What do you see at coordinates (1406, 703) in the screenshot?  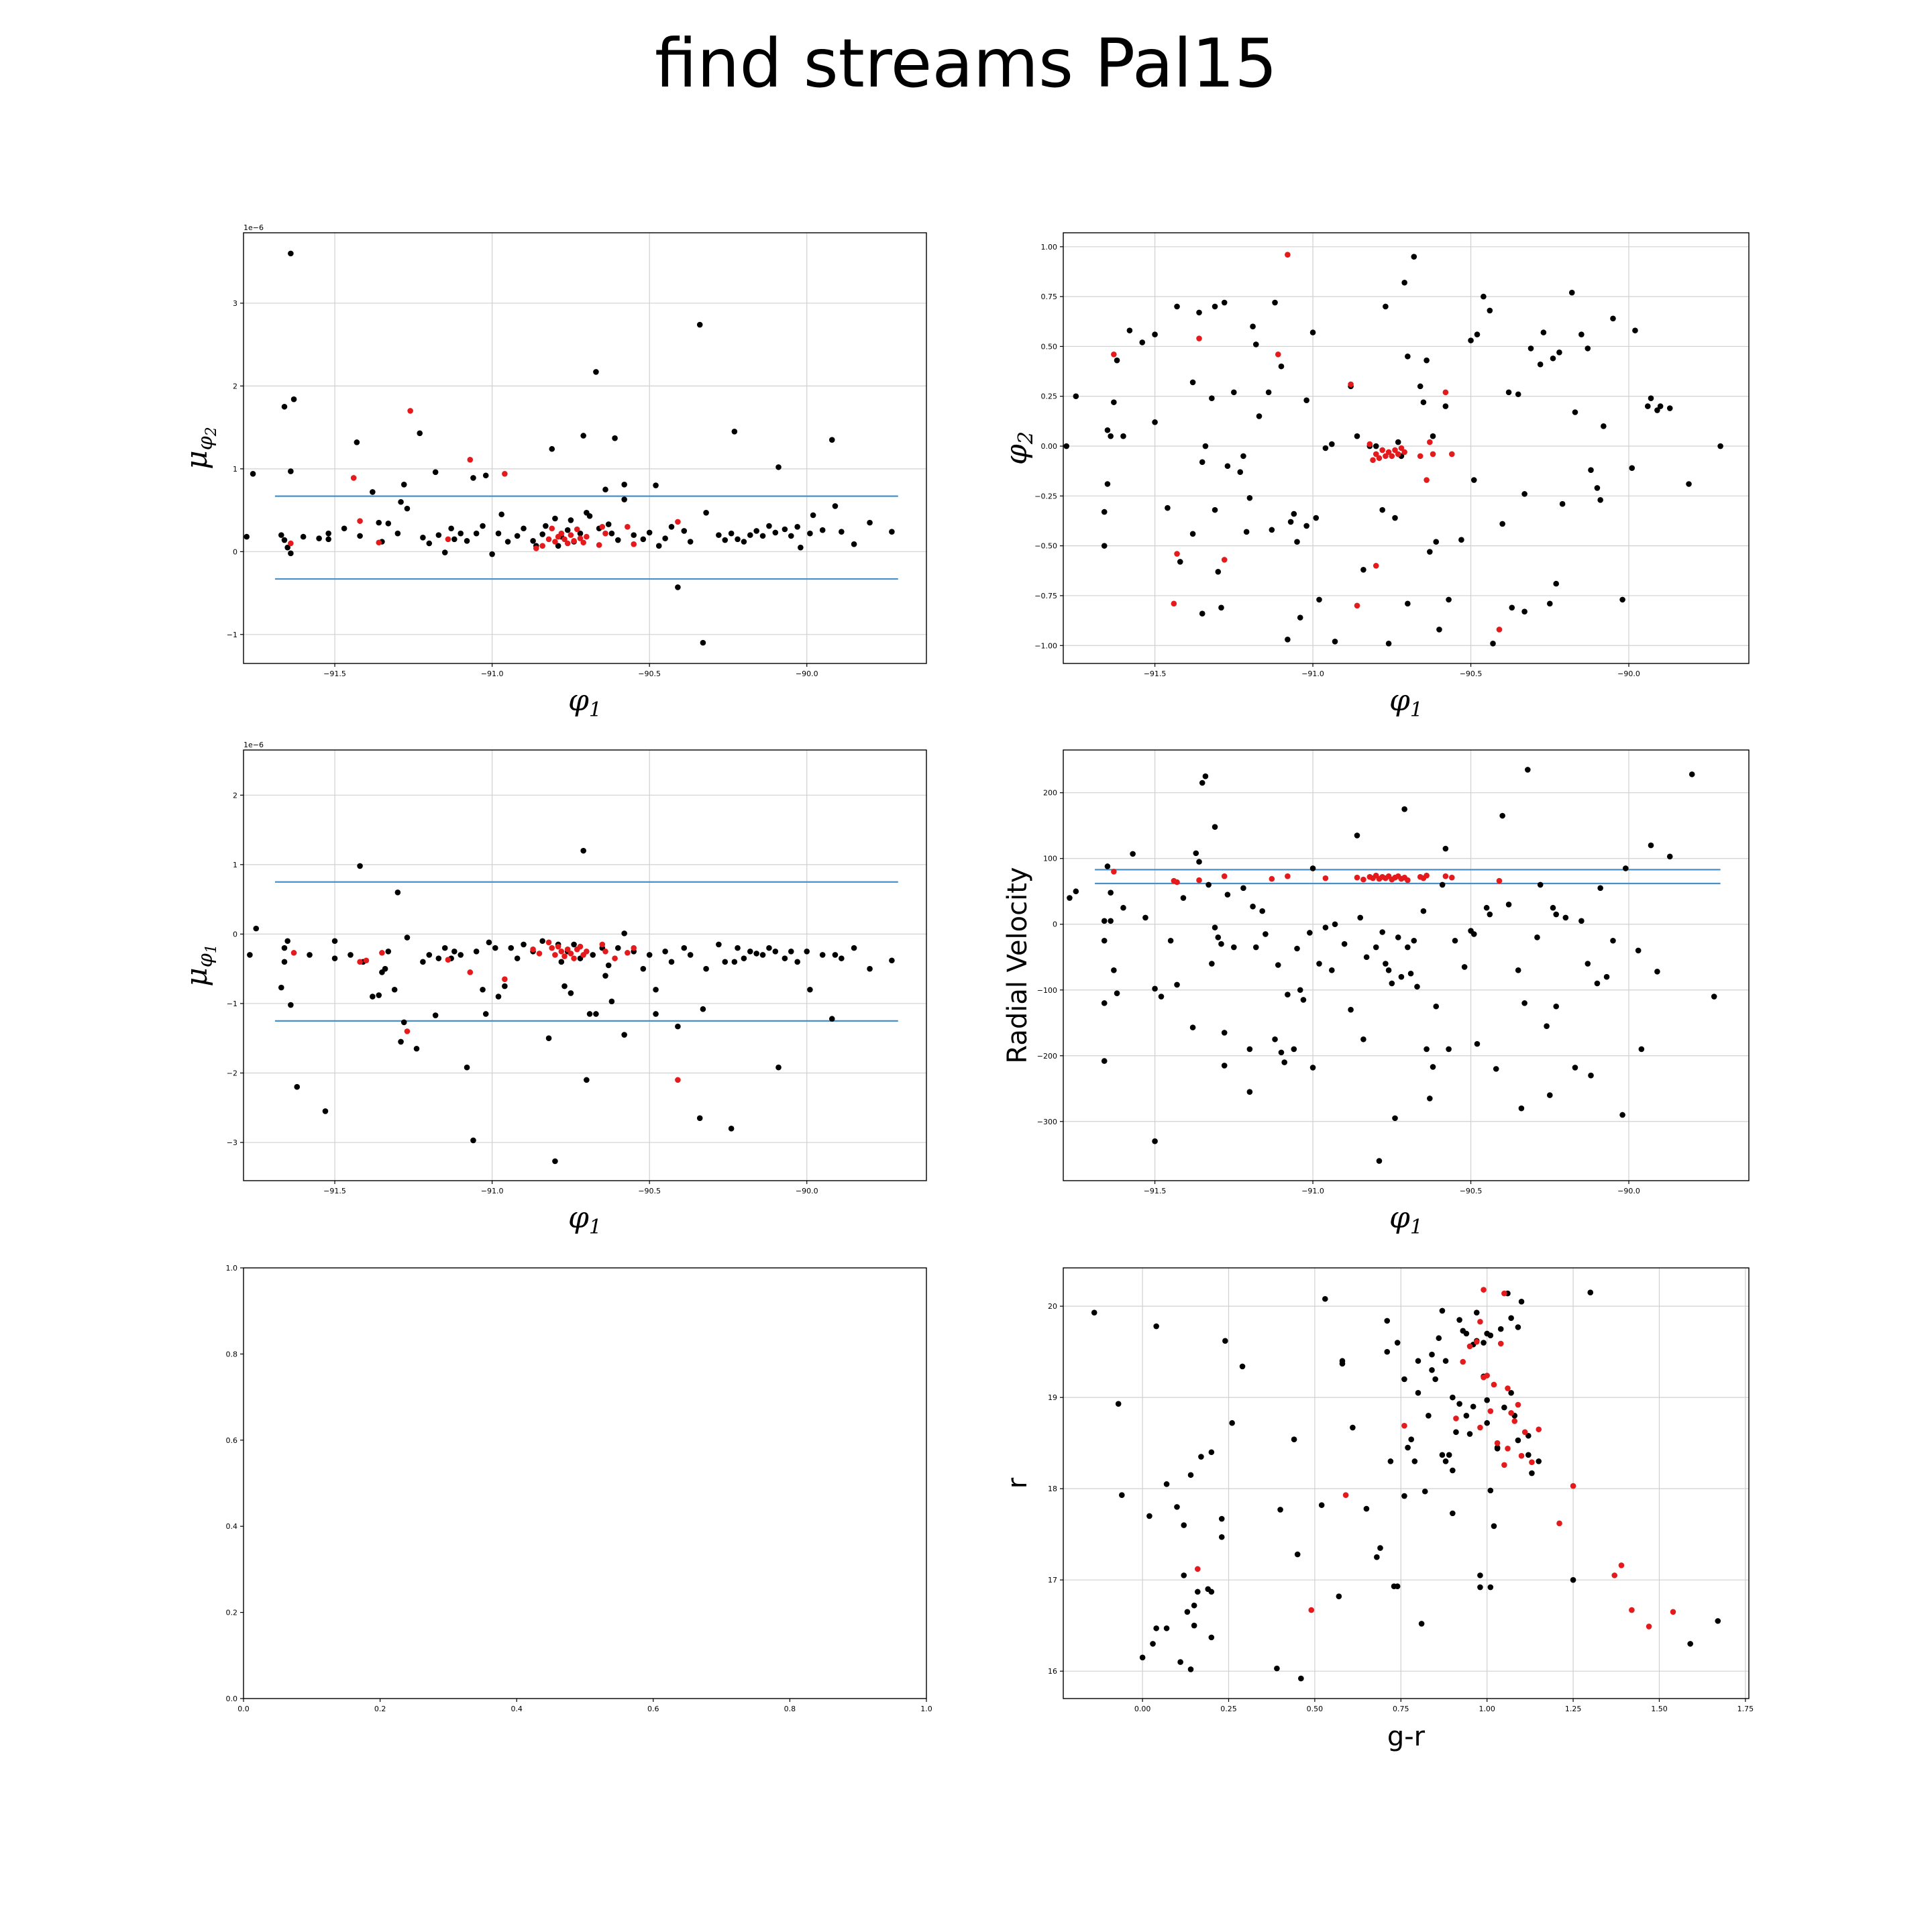 I see `x-axis-label: φ1` at bounding box center [1406, 703].